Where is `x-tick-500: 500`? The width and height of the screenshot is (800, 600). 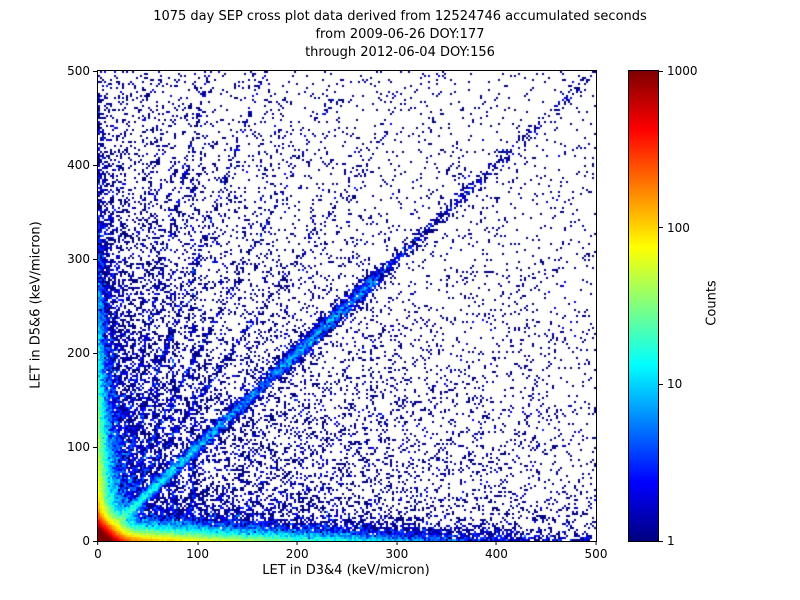 x-tick-500: 500 is located at coordinates (596, 551).